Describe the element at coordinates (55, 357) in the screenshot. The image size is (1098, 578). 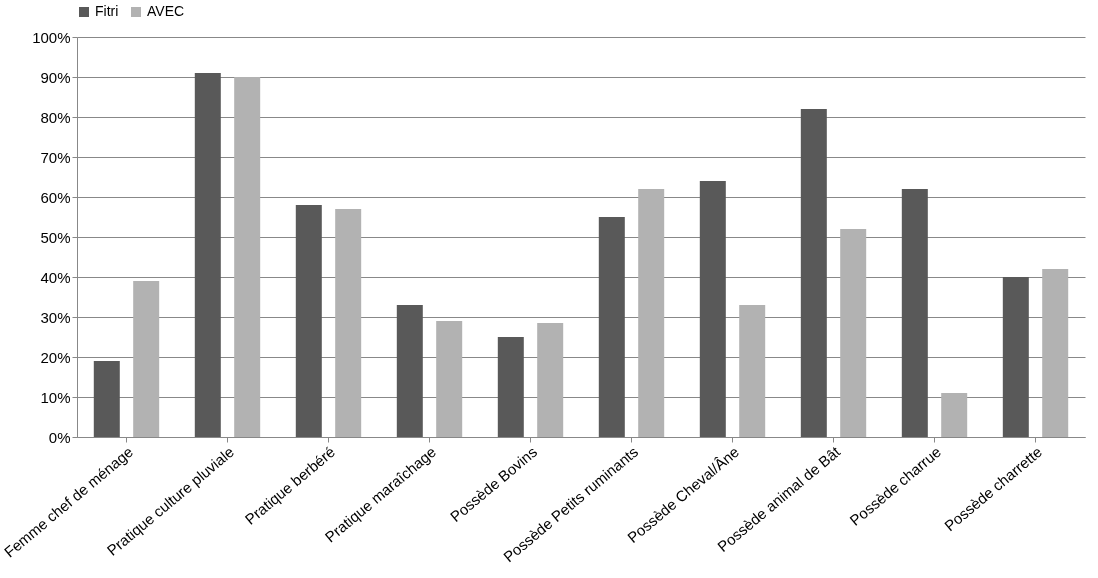
I see `y-tick-label: 20%` at that location.